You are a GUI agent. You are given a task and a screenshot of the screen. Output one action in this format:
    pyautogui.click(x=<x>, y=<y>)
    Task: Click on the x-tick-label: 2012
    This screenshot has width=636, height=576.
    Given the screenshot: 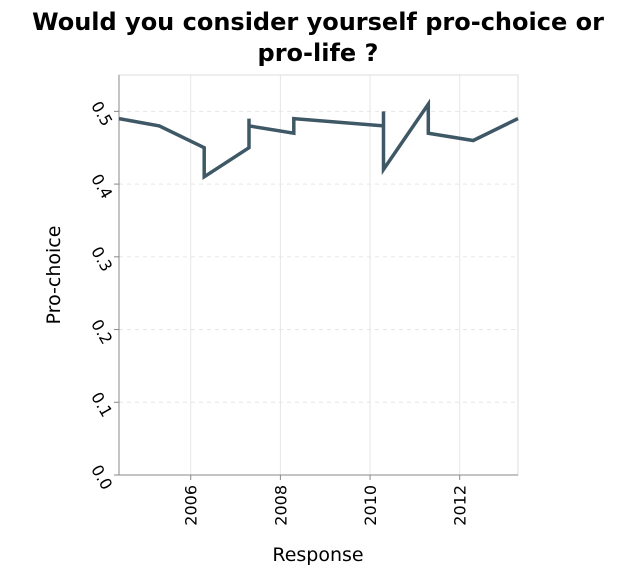 What is the action you would take?
    pyautogui.click(x=460, y=505)
    